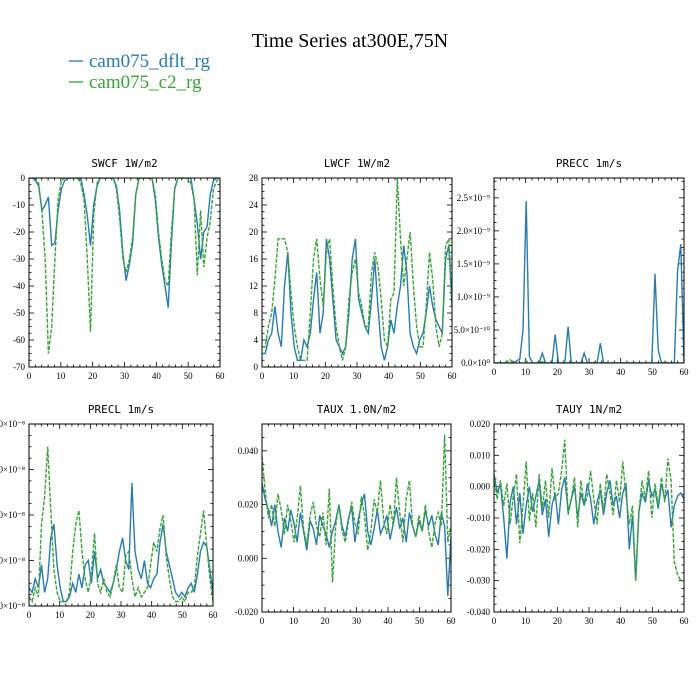 The image size is (700, 700). What do you see at coordinates (479, 612) in the screenshot?
I see `y-tick-label: -0.040` at bounding box center [479, 612].